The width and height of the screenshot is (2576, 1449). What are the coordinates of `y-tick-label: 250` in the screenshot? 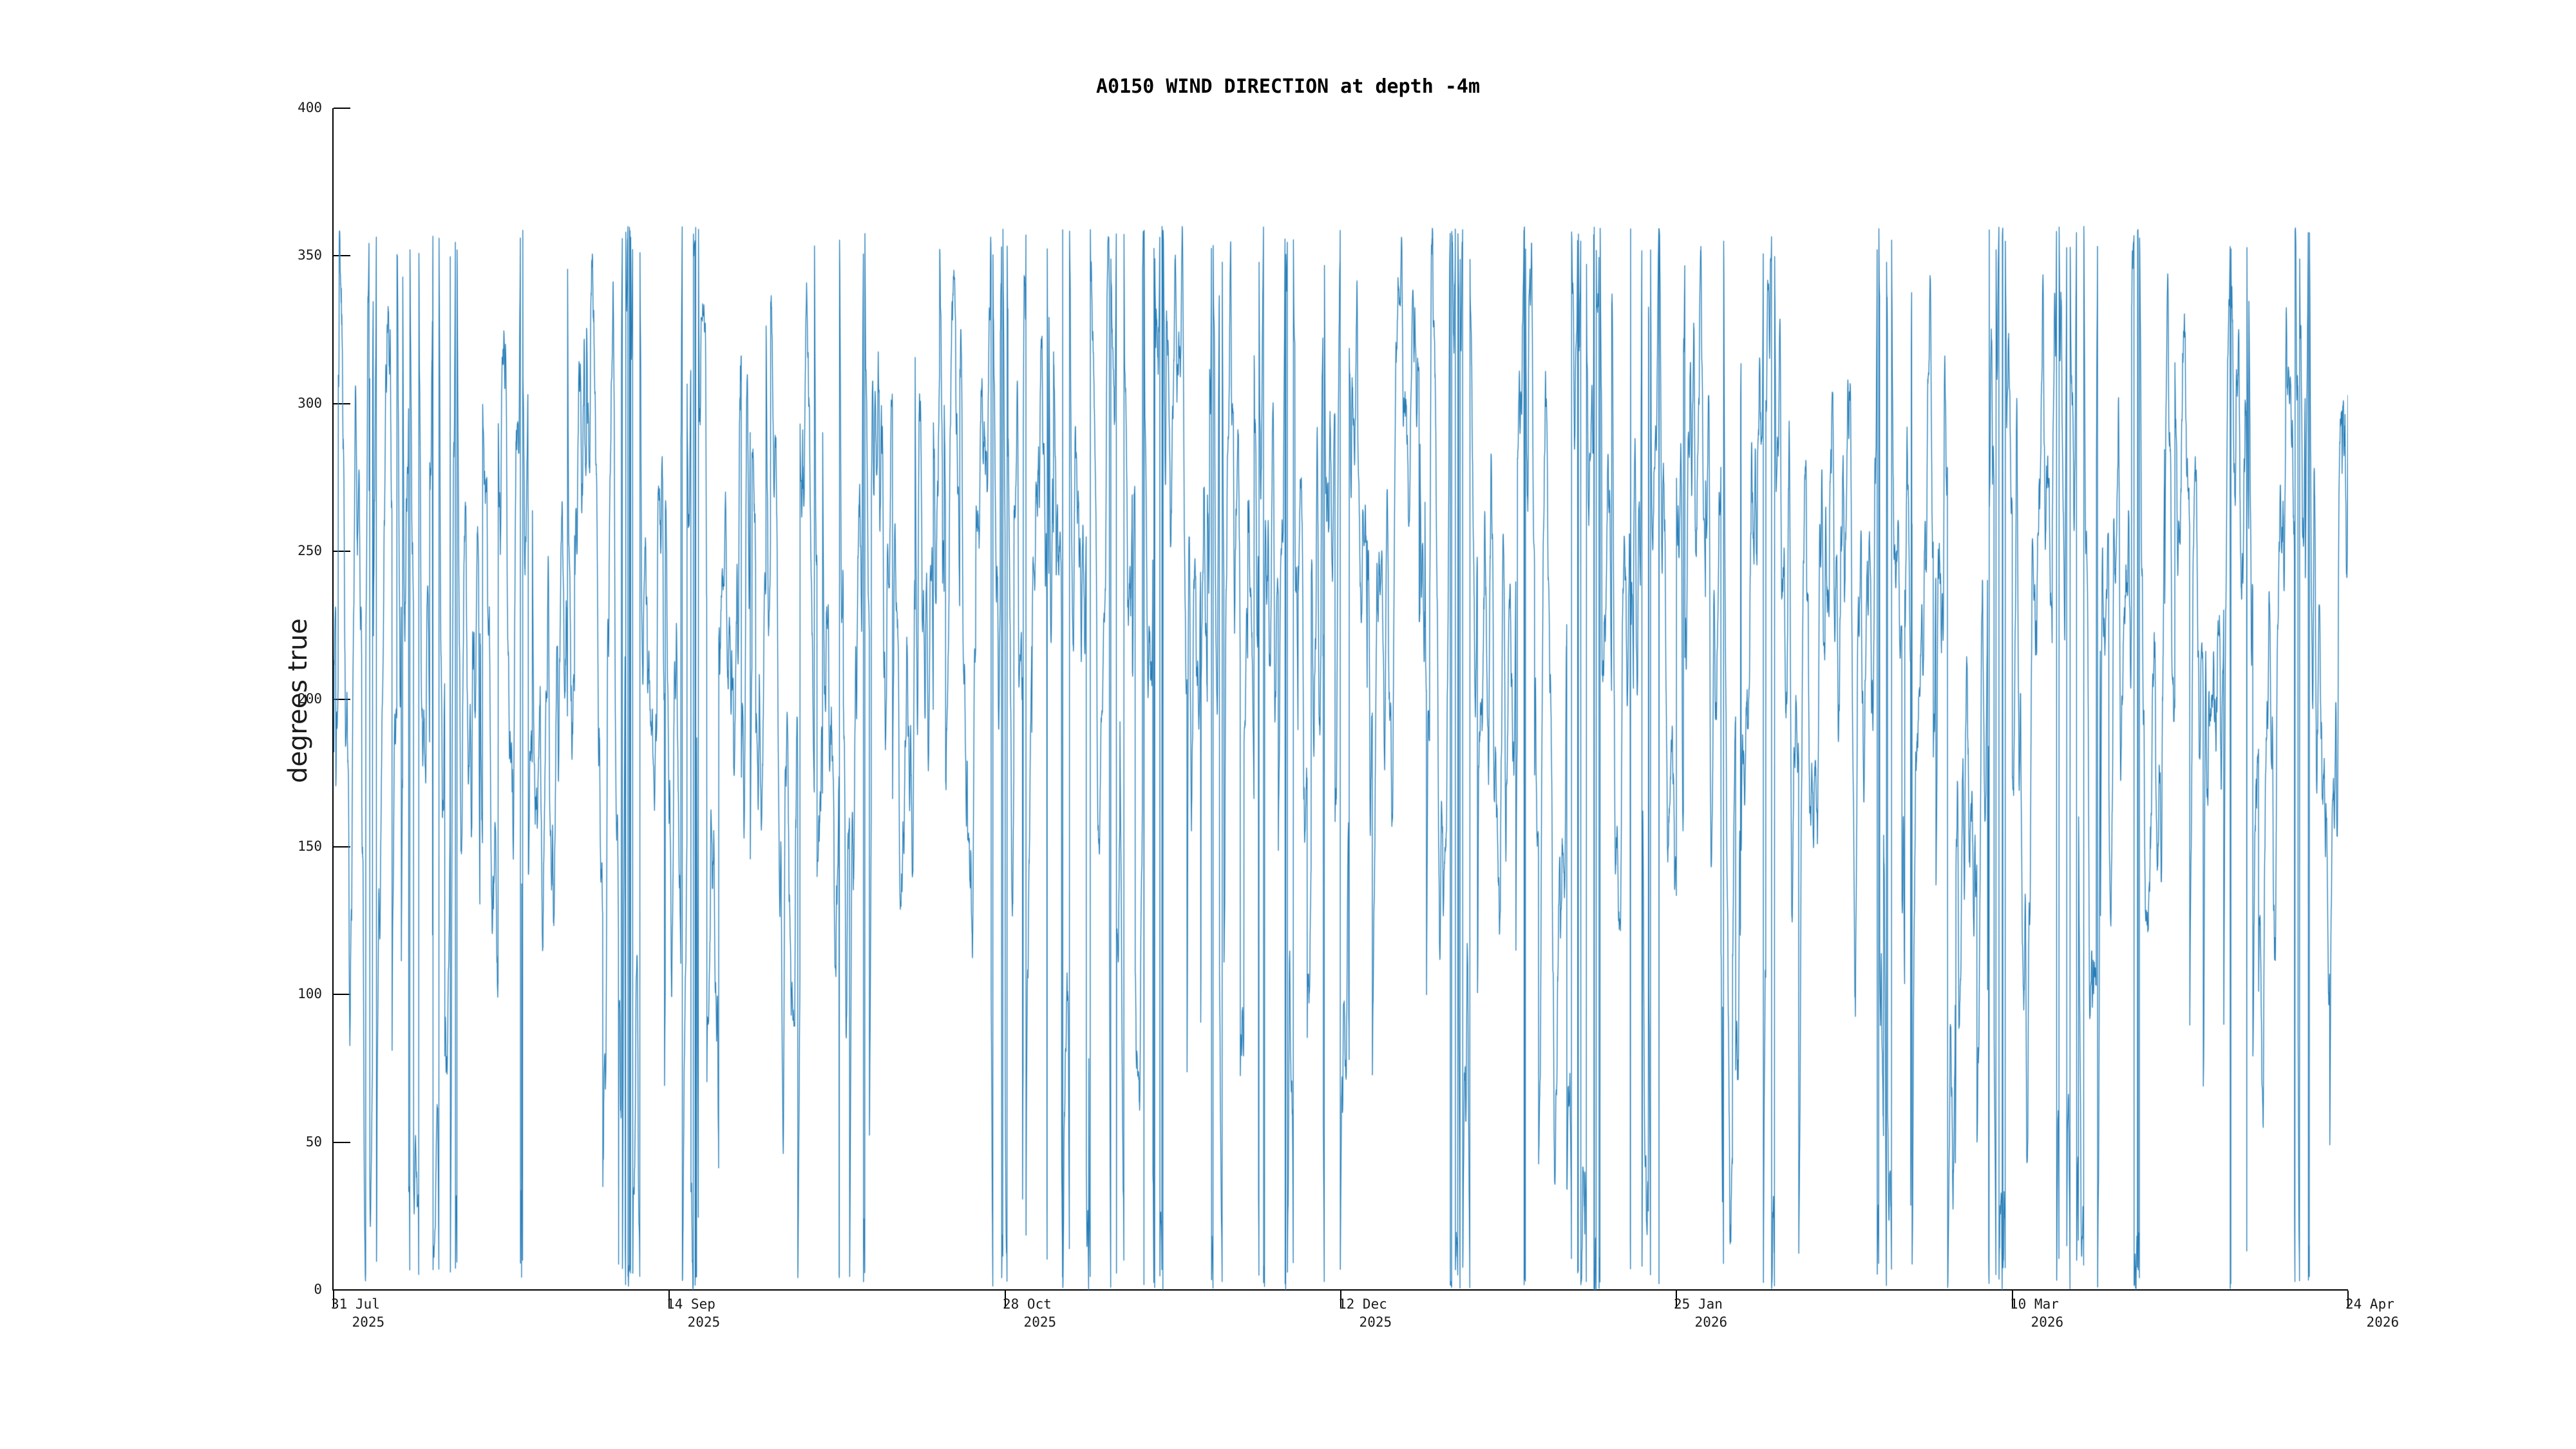 It's located at (310, 551).